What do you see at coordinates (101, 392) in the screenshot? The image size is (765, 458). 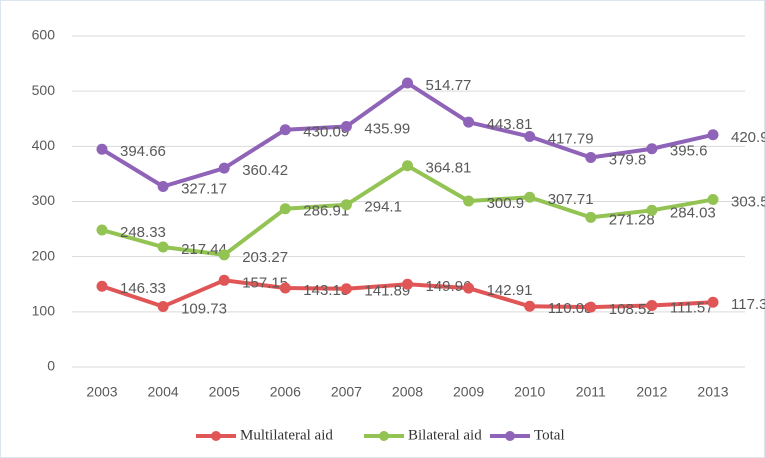 I see `x-tick-label: 2003` at bounding box center [101, 392].